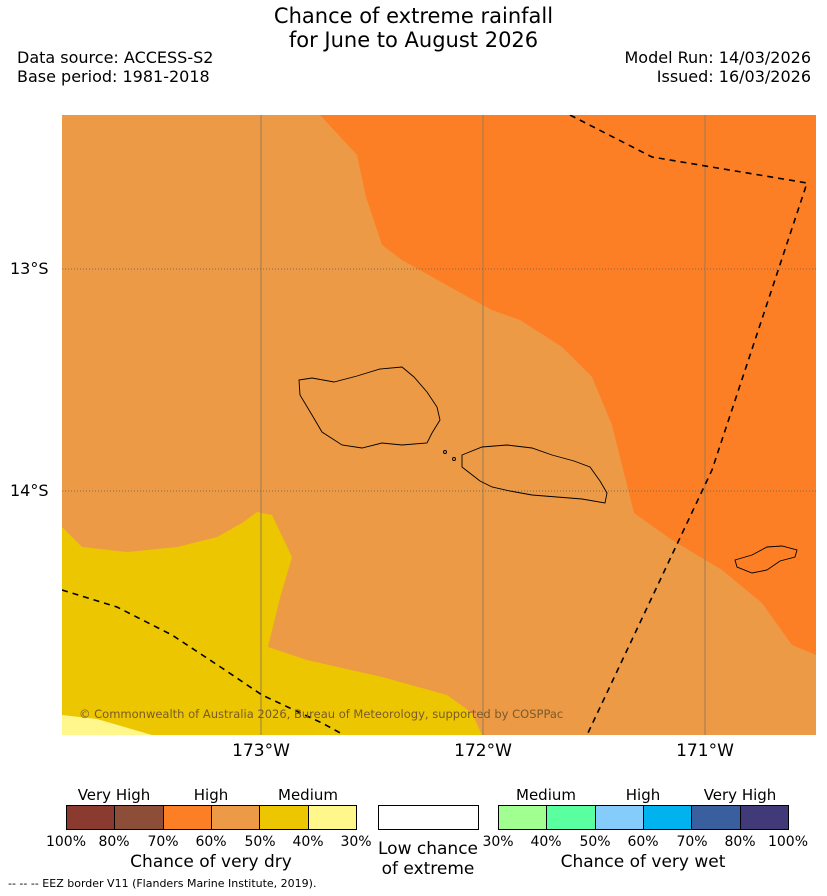  Describe the element at coordinates (107, 725) in the screenshot. I see `medium-dry-light-region` at that location.